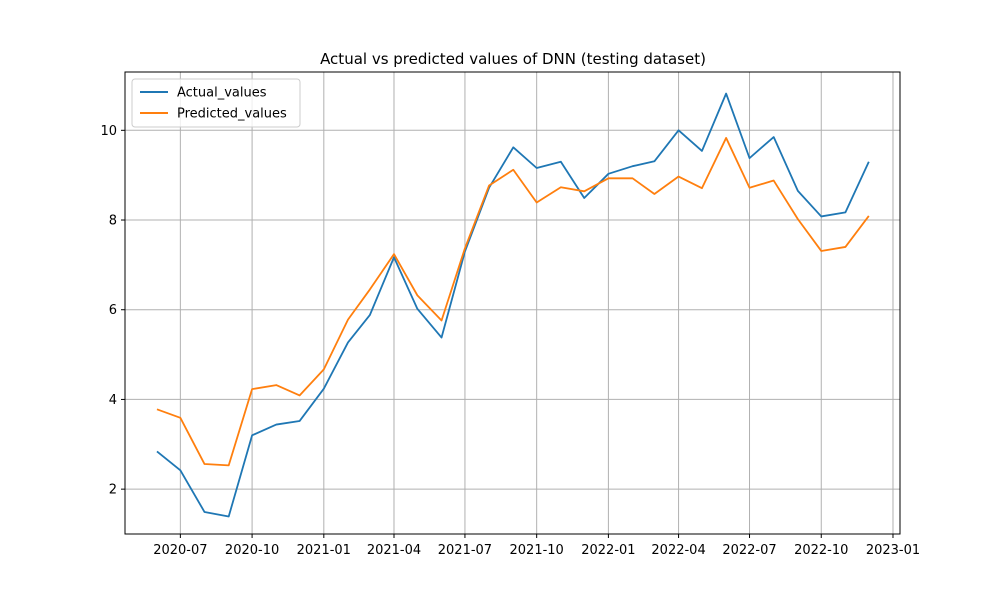  I want to click on x-tick-label: 2023-01, so click(893, 550).